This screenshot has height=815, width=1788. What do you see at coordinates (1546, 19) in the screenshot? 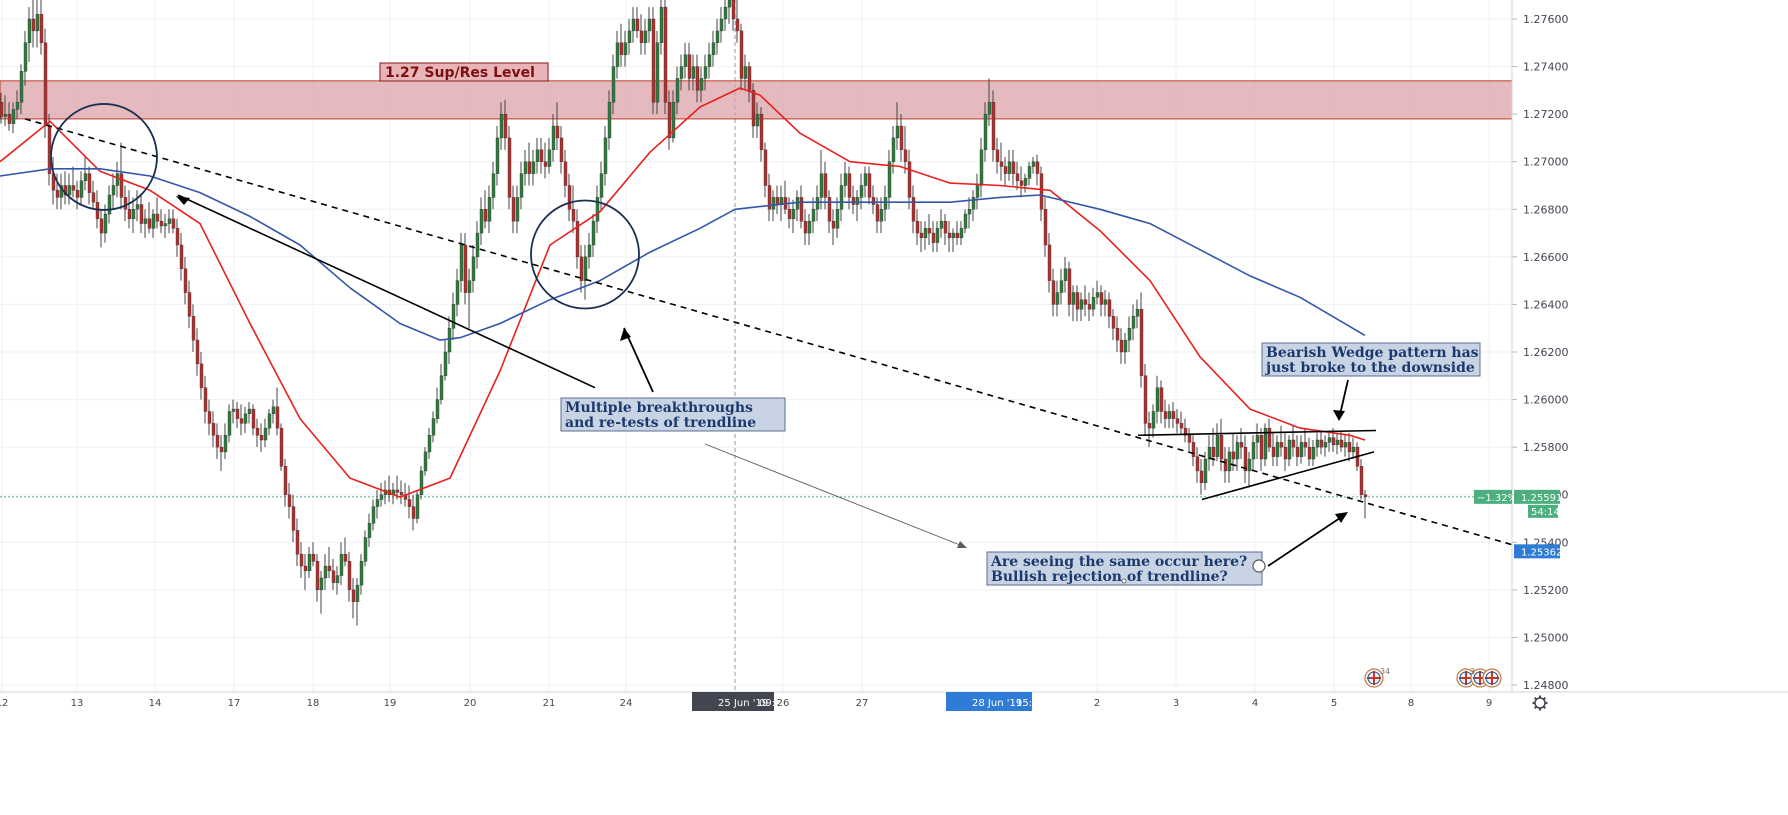
I see `y-tick-label: 1.27600` at bounding box center [1546, 19].